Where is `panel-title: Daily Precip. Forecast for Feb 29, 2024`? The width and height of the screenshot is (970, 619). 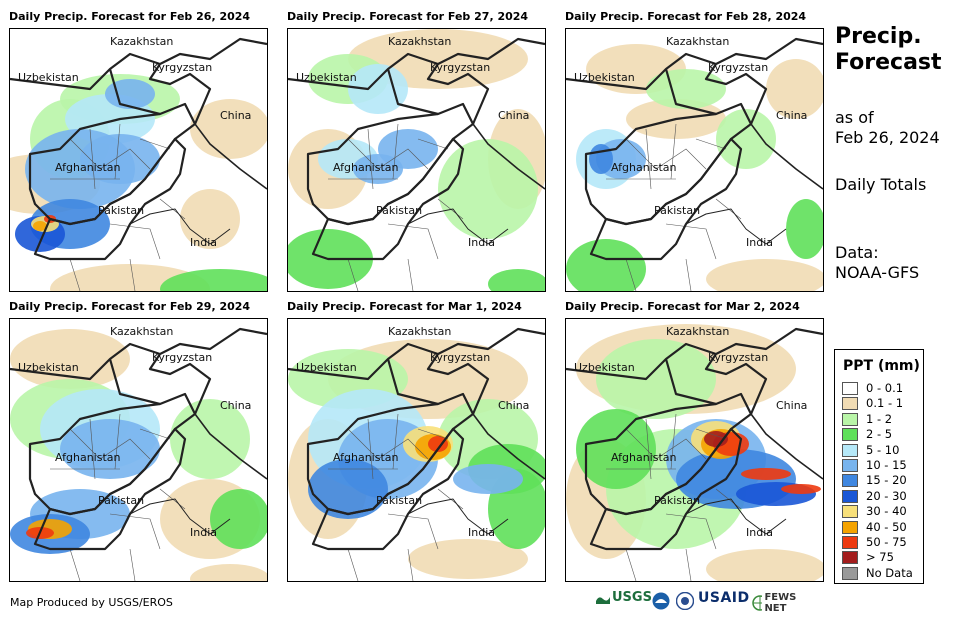 panel-title: Daily Precip. Forecast for Feb 29, 2024 is located at coordinates (130, 306).